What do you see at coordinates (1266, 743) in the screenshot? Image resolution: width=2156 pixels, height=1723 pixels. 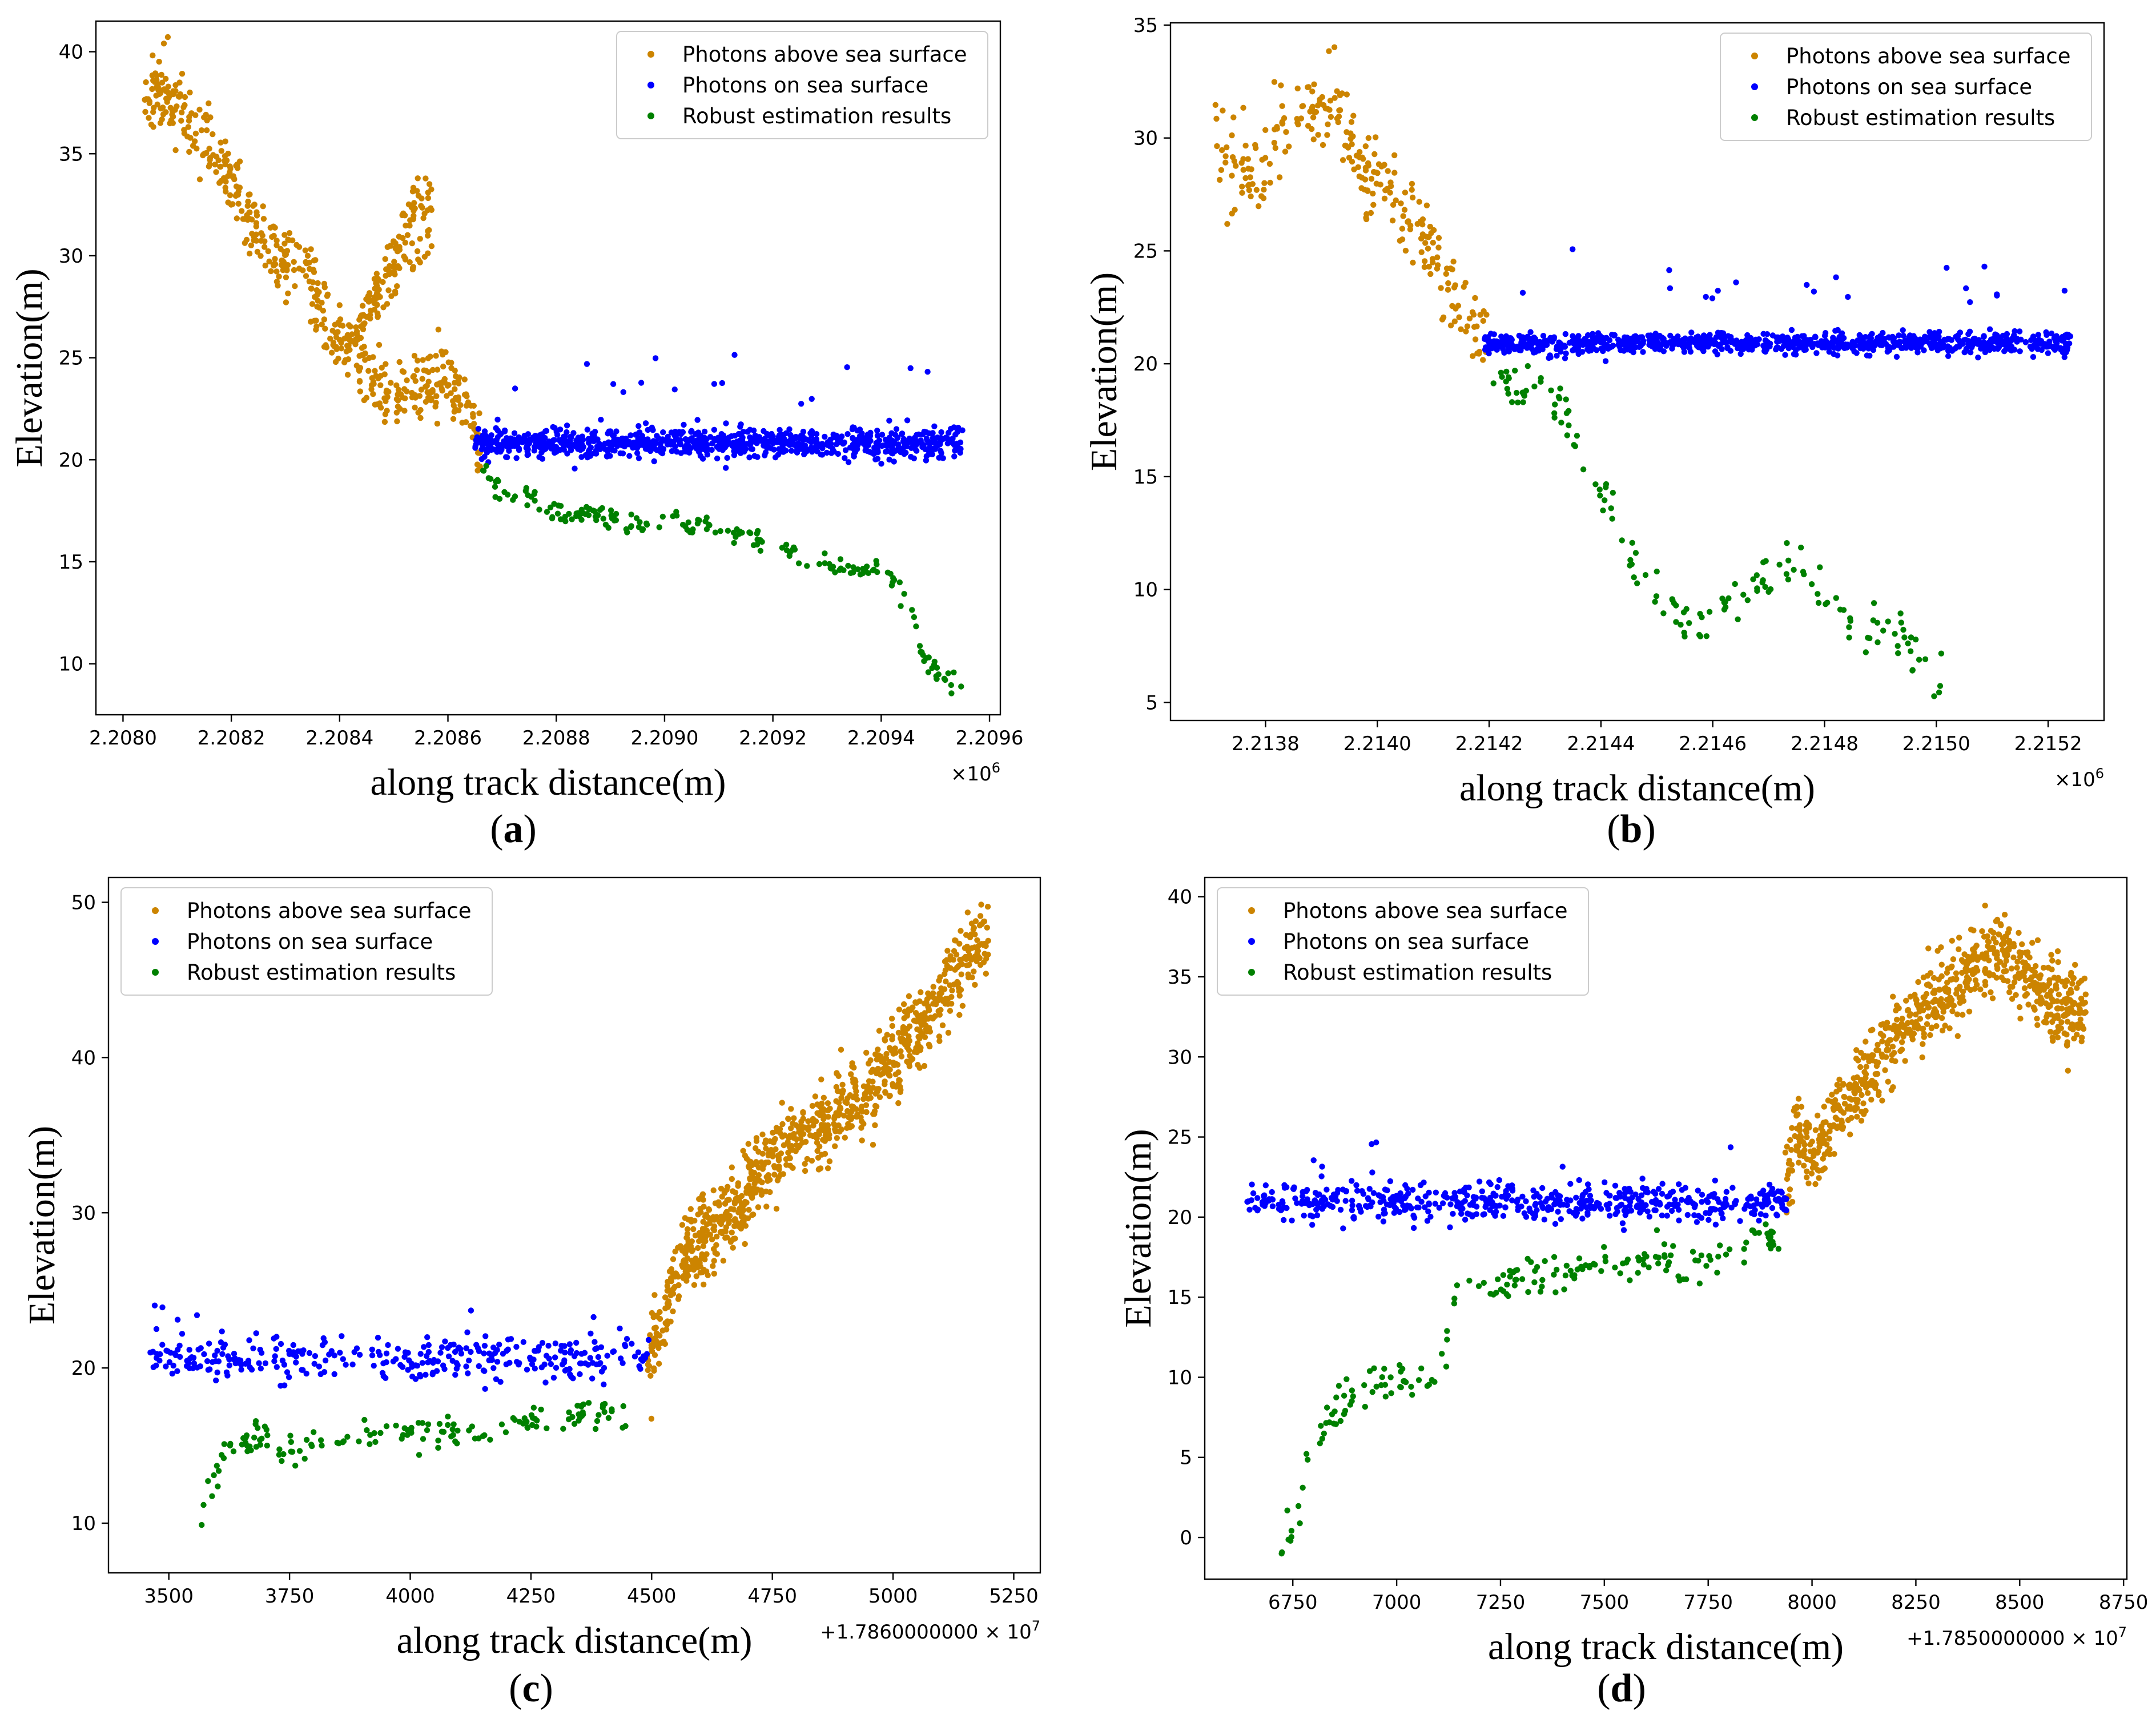 I see `x-tick-label: 2.2138` at bounding box center [1266, 743].